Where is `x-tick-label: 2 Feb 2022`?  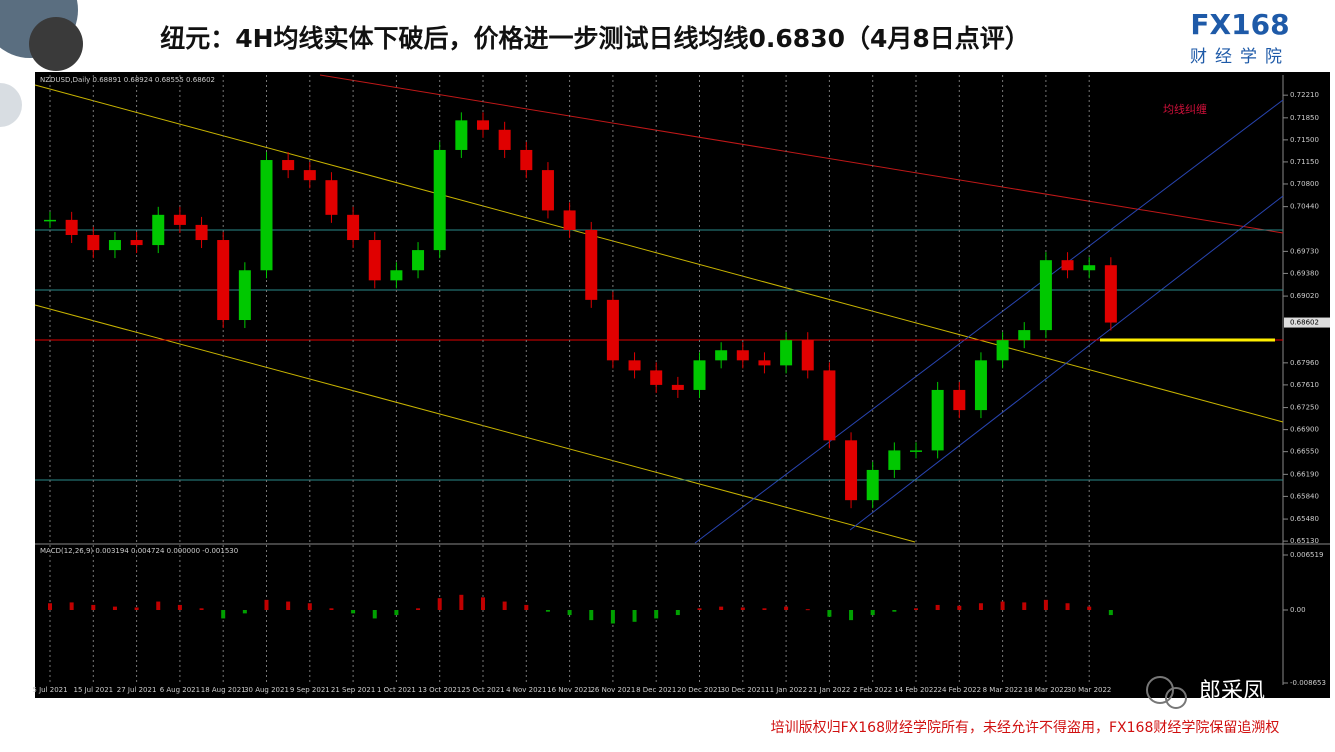
x-tick-label: 2 Feb 2022 is located at coordinates (872, 690).